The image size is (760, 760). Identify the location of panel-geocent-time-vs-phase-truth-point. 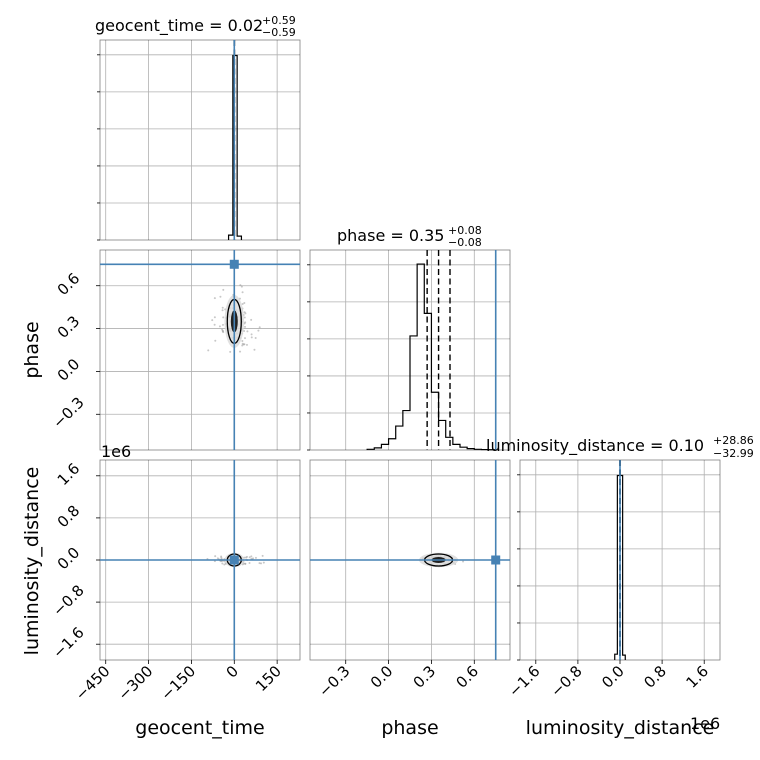
(234, 264).